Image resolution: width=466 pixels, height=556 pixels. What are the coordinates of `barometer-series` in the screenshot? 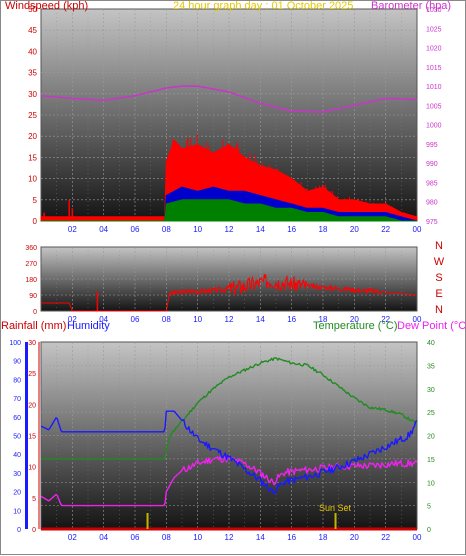 It's located at (229, 99).